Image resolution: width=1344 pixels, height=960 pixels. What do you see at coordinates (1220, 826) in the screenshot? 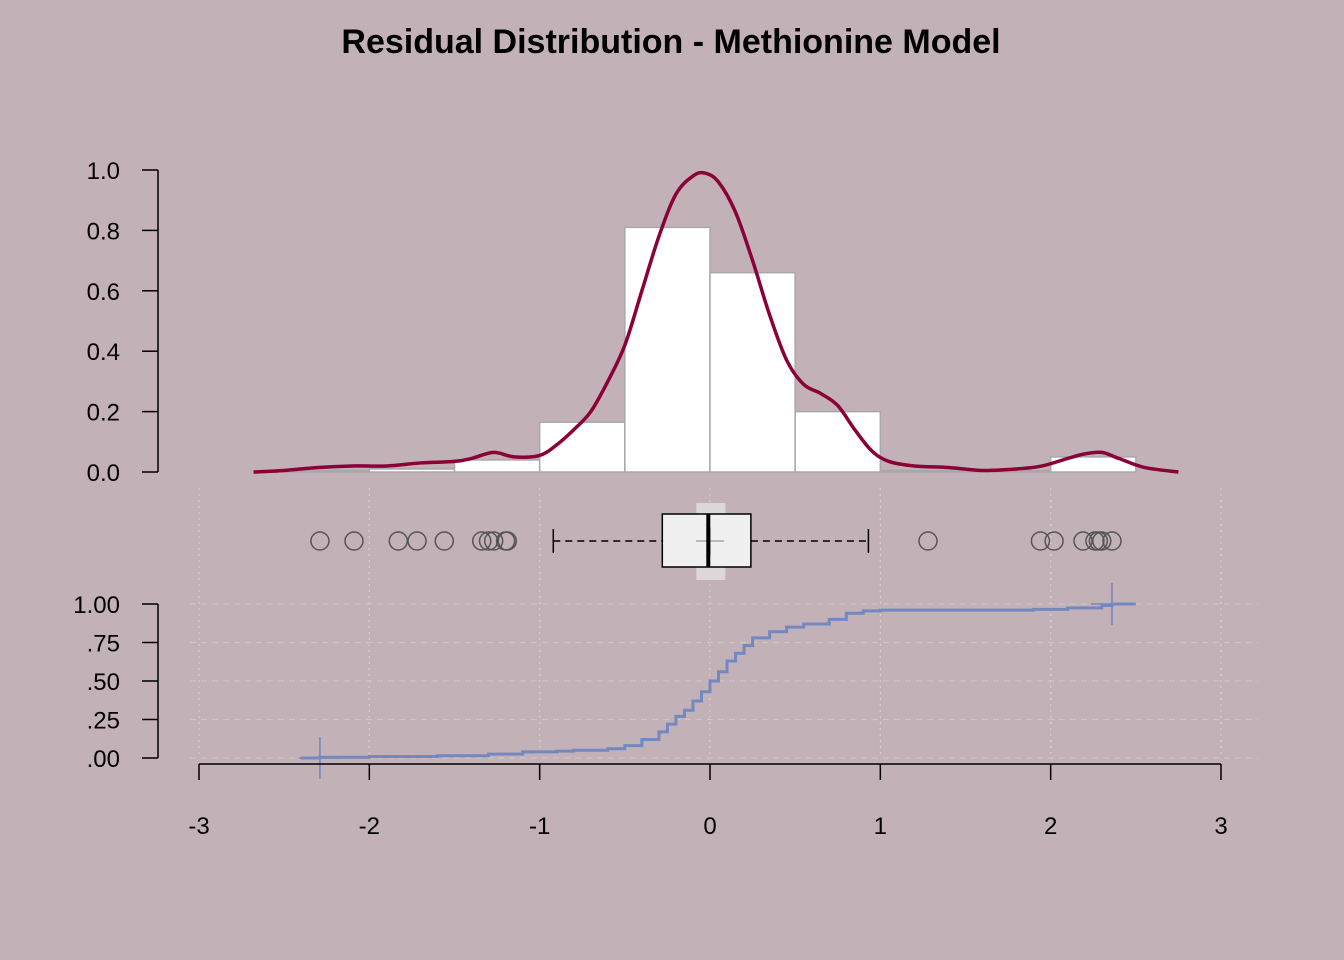
I see `x-tick-label: 3` at bounding box center [1220, 826].